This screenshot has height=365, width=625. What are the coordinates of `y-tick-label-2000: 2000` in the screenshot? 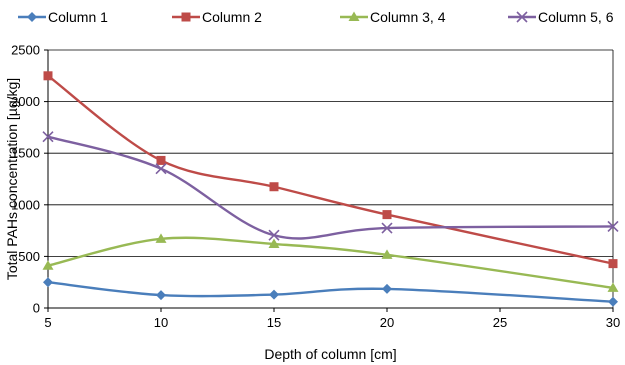 It's located at (25, 101).